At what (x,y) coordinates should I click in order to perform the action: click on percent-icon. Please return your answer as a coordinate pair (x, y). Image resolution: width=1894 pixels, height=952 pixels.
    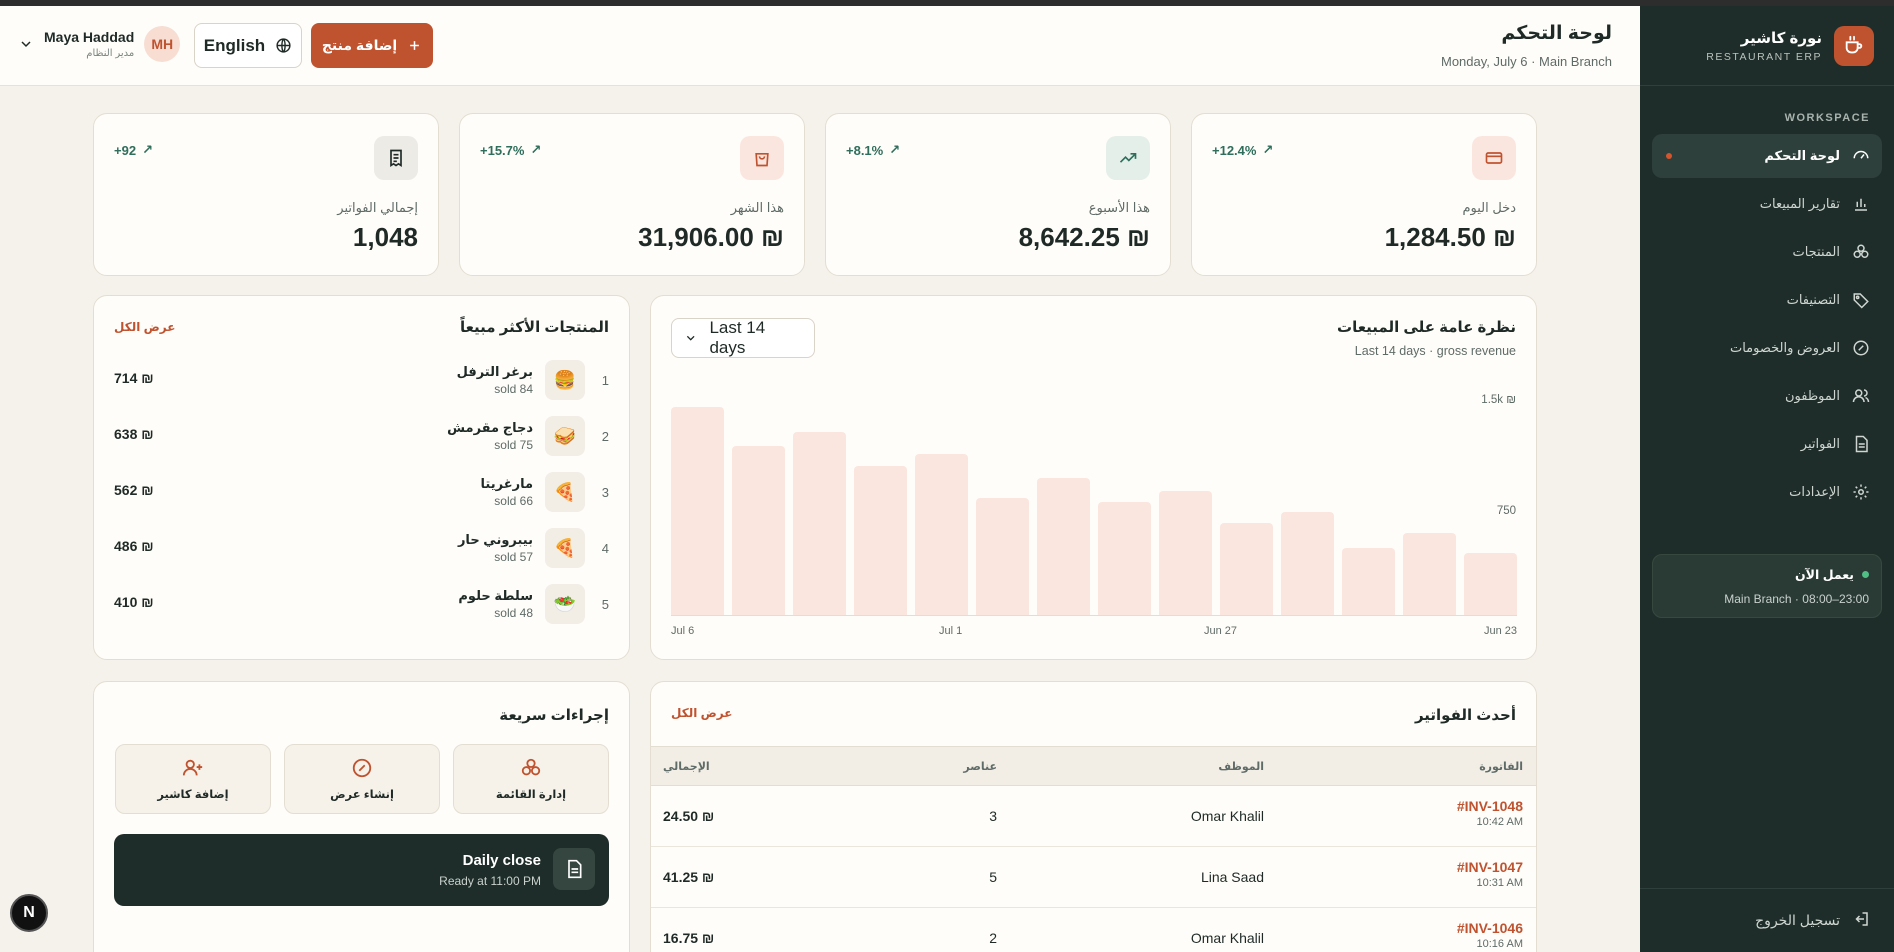
    Looking at the image, I should click on (362, 768).